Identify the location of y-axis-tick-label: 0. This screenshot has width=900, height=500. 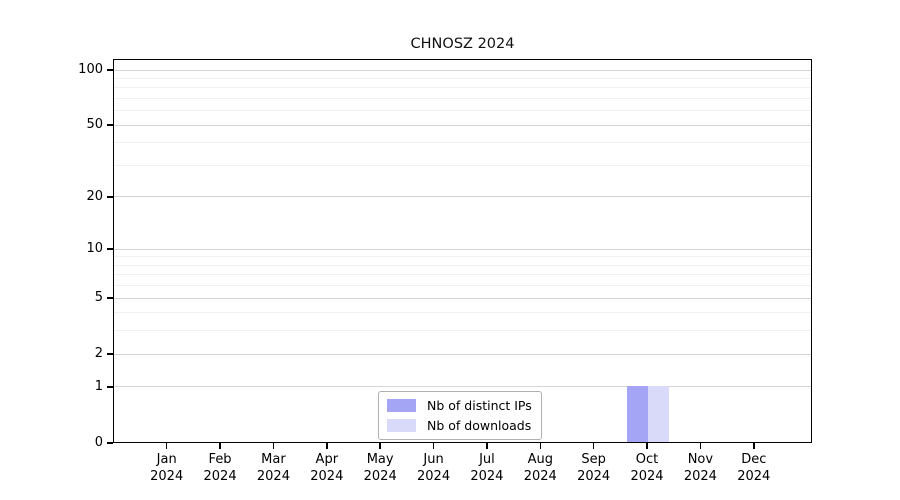
(98, 442).